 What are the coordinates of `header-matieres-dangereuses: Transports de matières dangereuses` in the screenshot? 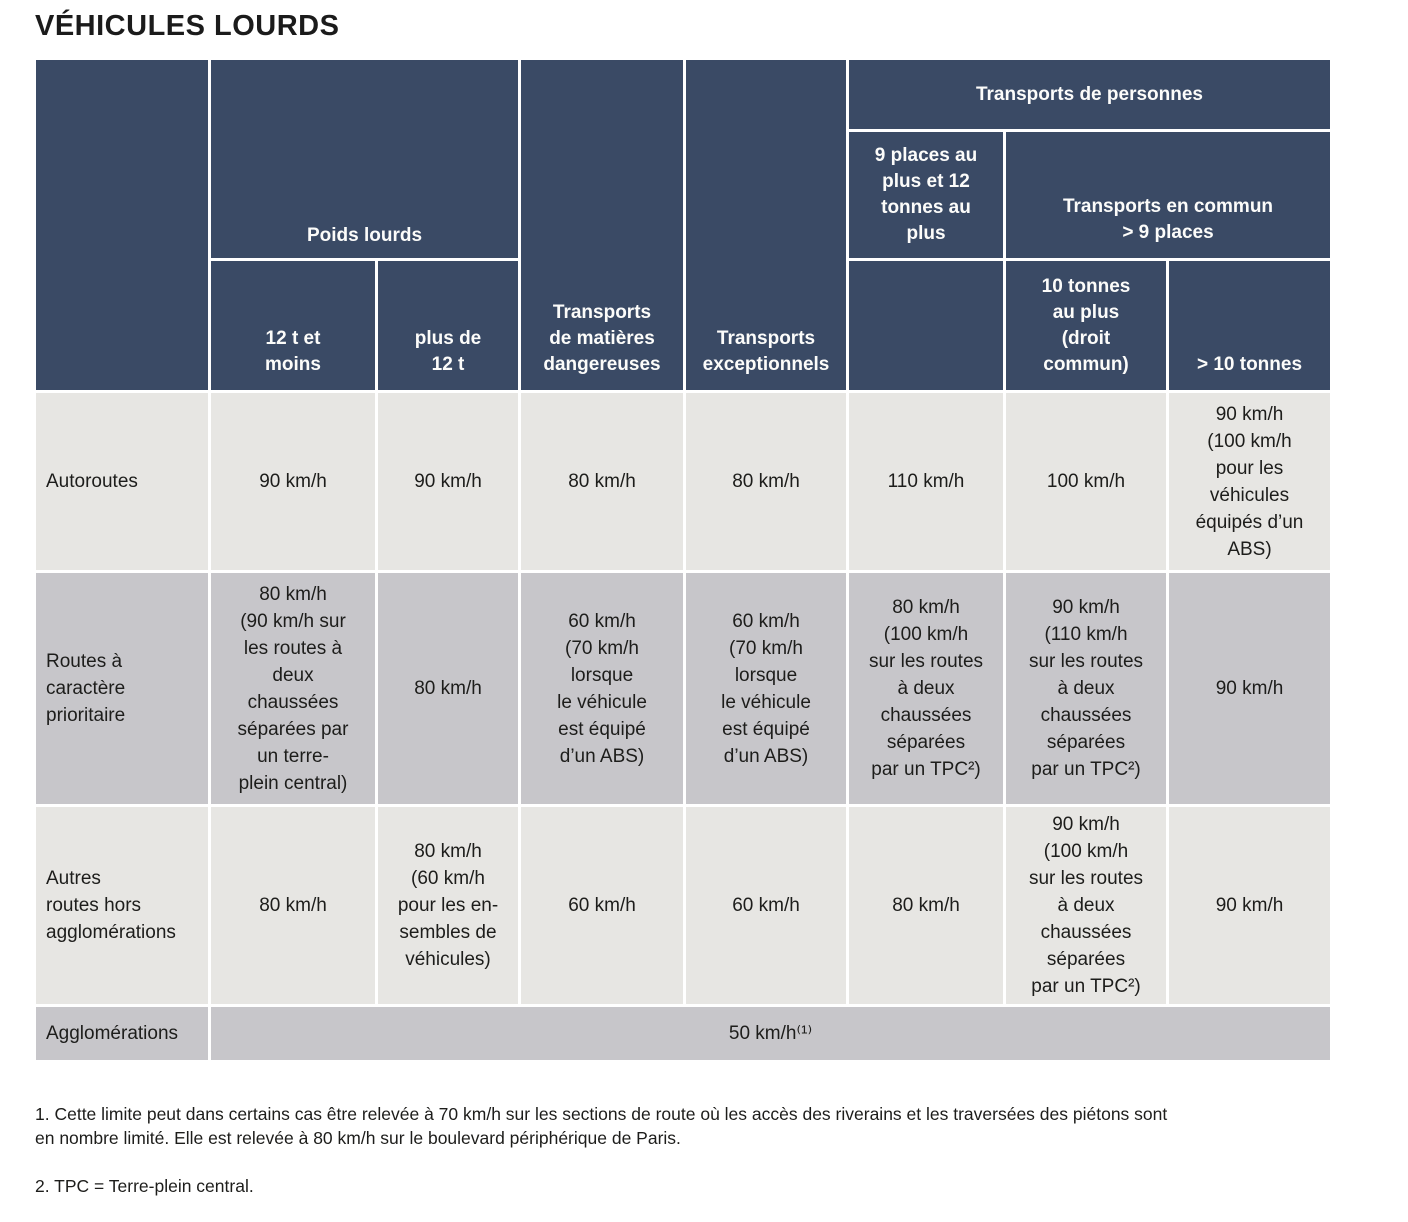 It's located at (602, 225).